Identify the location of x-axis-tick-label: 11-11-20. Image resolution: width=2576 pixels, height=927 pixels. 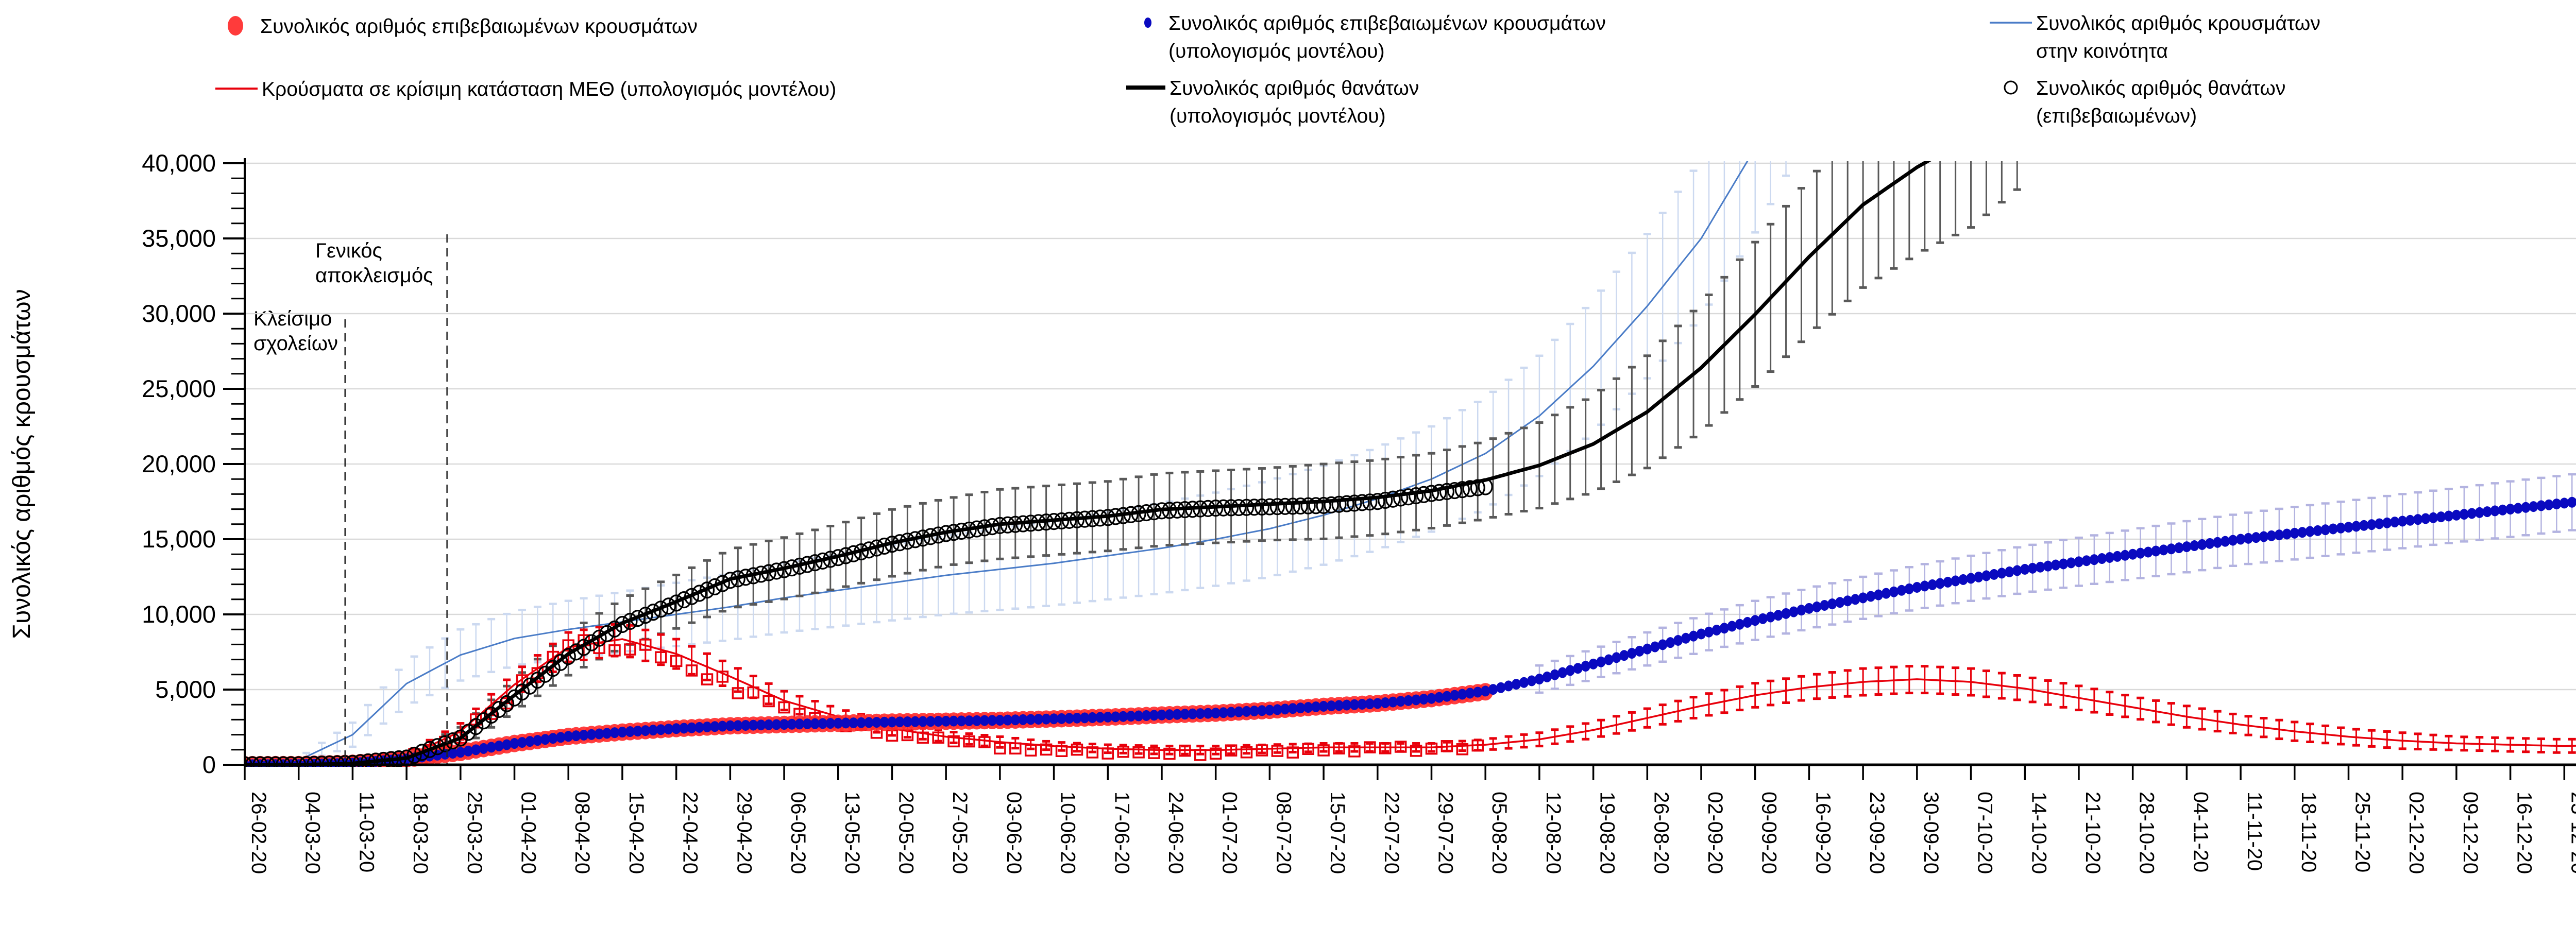
(2254, 831).